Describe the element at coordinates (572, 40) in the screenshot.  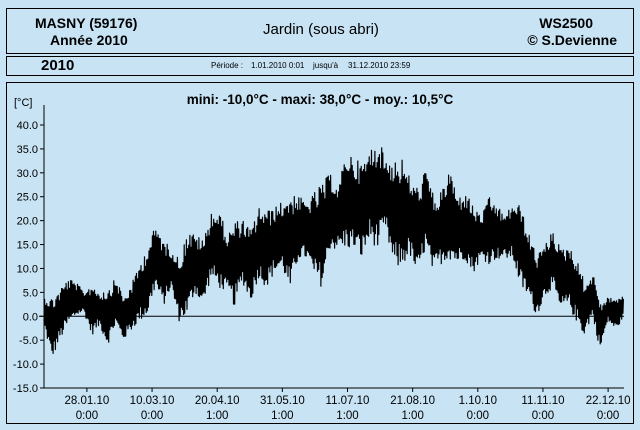
I see `copyright: © S.Devienne` at that location.